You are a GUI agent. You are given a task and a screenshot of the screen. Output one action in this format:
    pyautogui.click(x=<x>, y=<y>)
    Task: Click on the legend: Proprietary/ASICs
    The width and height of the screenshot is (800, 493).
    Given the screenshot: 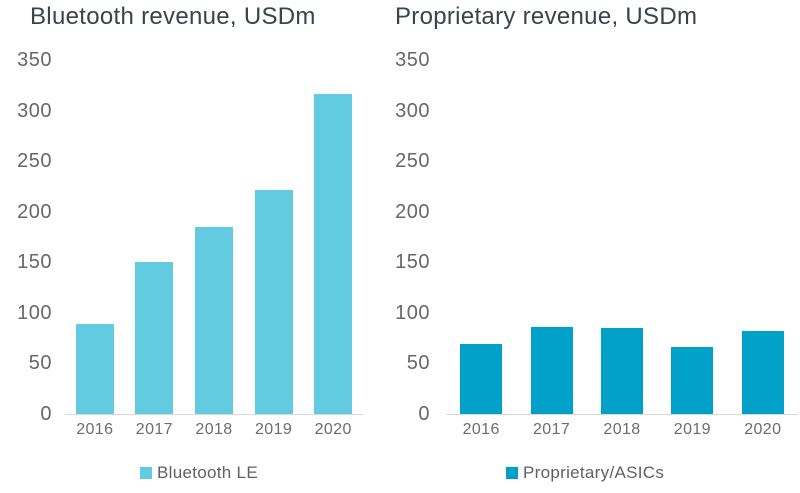 What is the action you would take?
    pyautogui.click(x=585, y=473)
    